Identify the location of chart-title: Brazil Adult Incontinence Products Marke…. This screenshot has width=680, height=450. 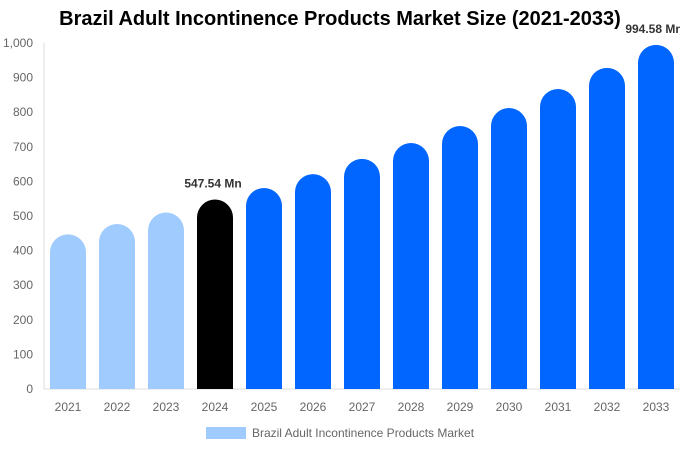
(340, 19).